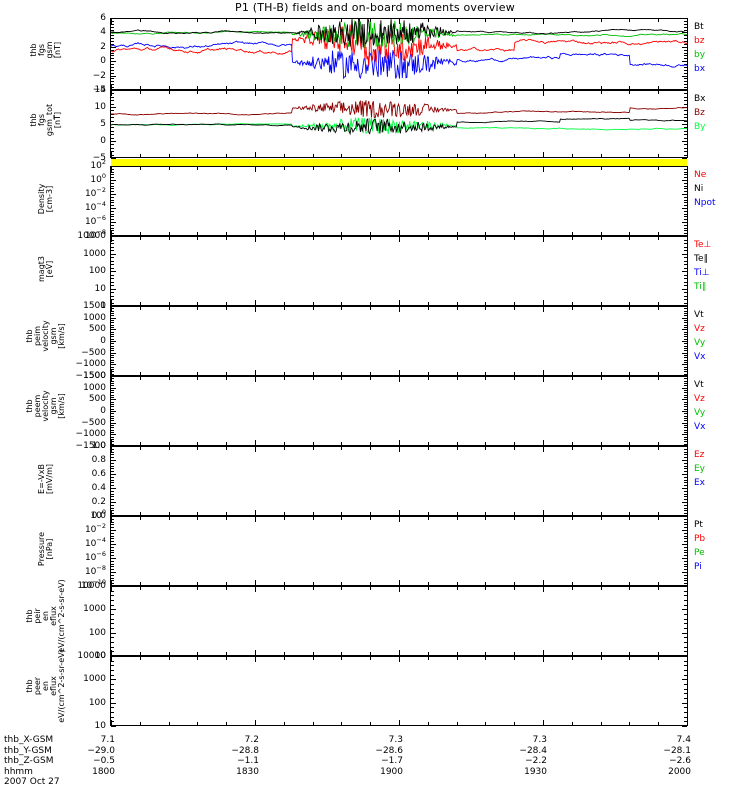 The width and height of the screenshot is (750, 800). What do you see at coordinates (84, 341) in the screenshot?
I see `y-ticks-peim-velocity: 1500 1000 500 0 −500 −1000 −1500` at bounding box center [84, 341].